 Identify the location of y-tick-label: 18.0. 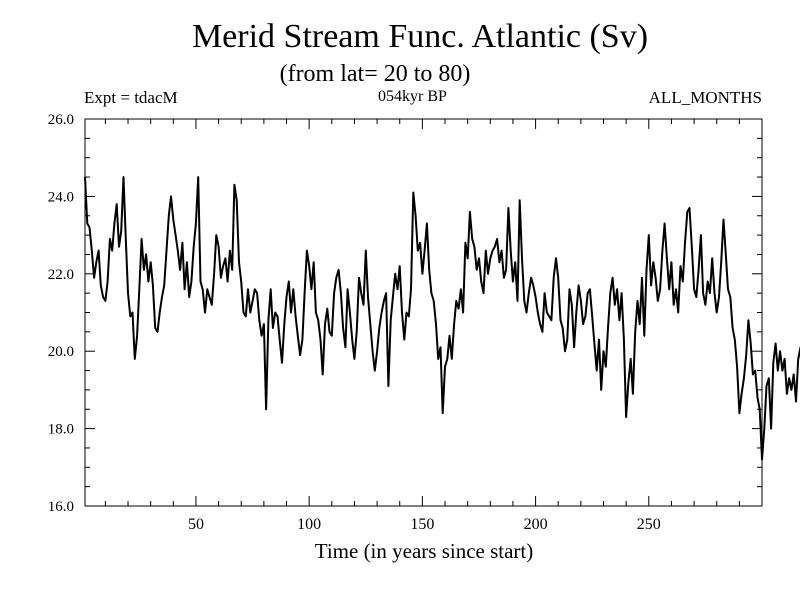
(61, 430).